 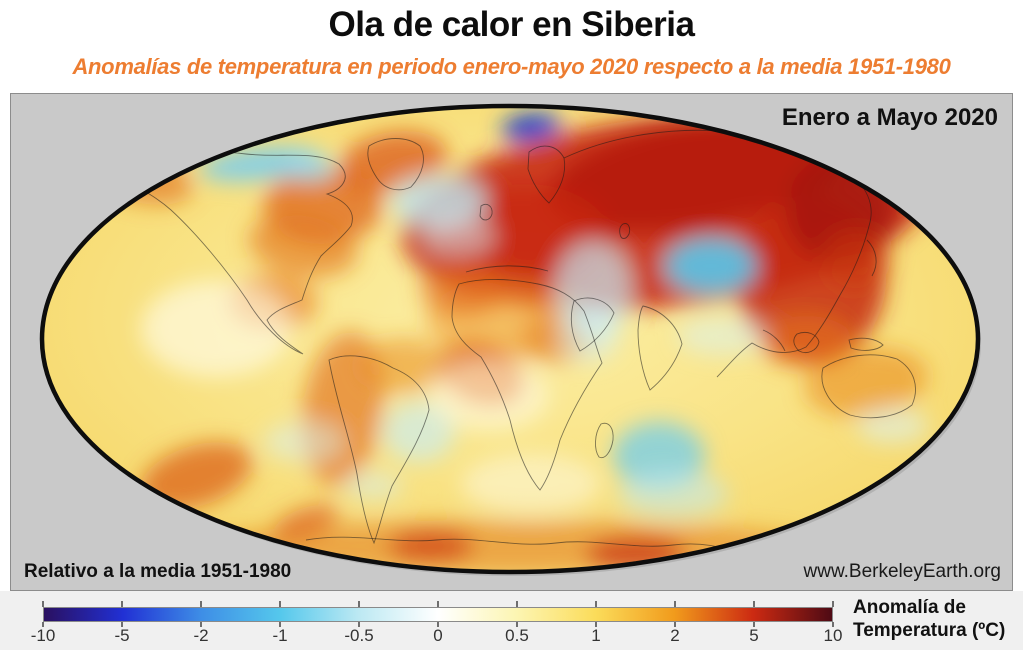 I want to click on anomaly-region-south-arabia-cool, so click(x=589, y=334).